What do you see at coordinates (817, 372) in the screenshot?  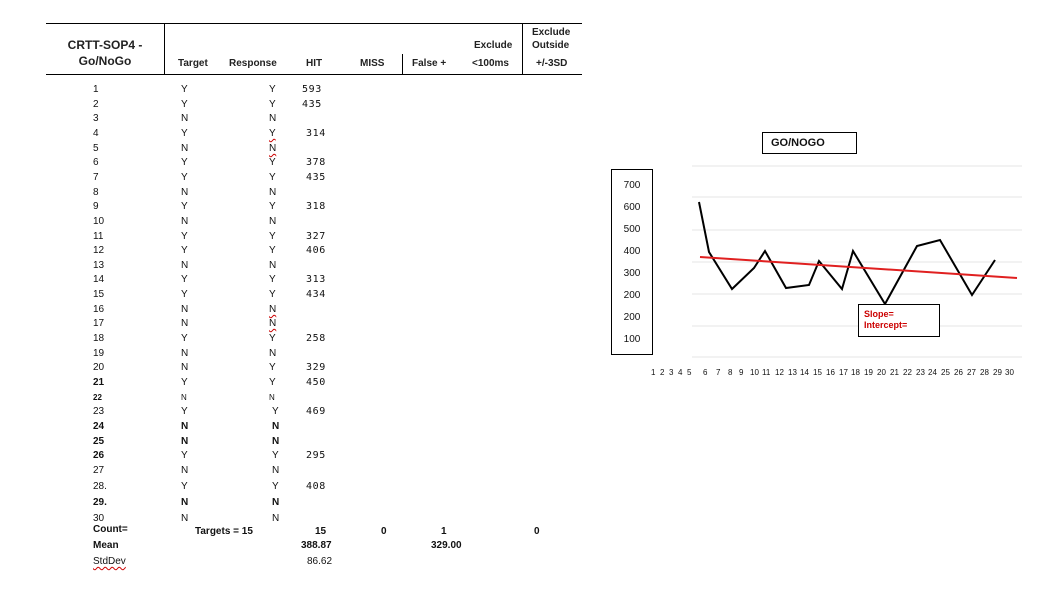 I see `x-axis-tick-label: 15` at bounding box center [817, 372].